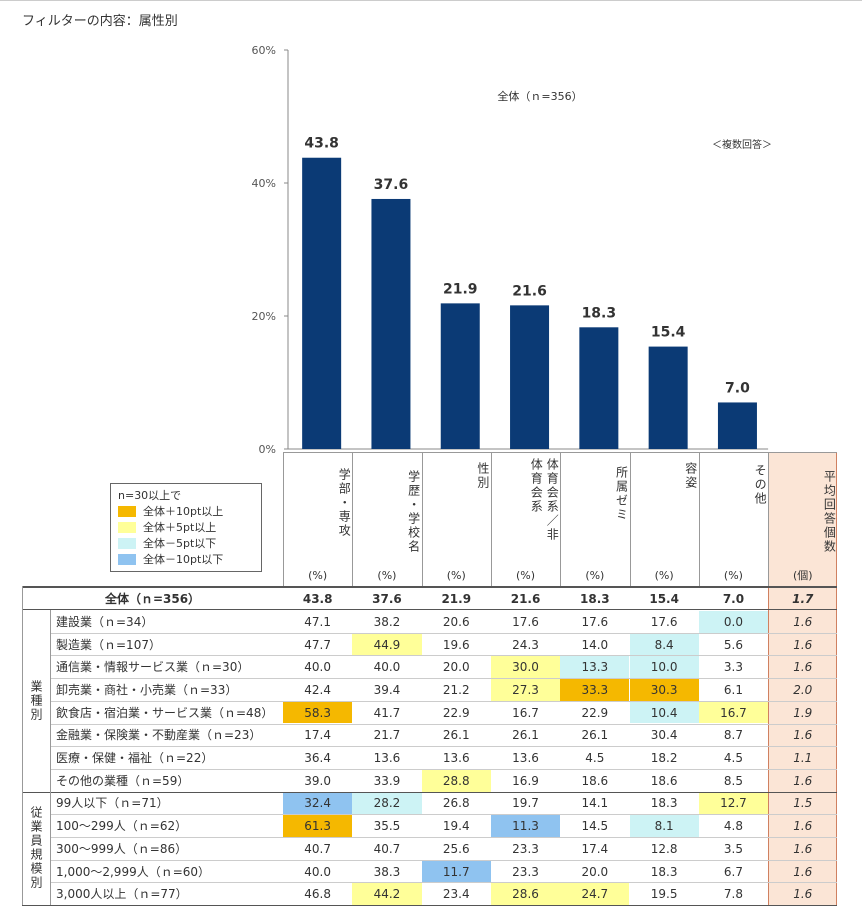 The height and width of the screenshot is (911, 862). I want to click on y-tick-label: 60%, so click(264, 50).